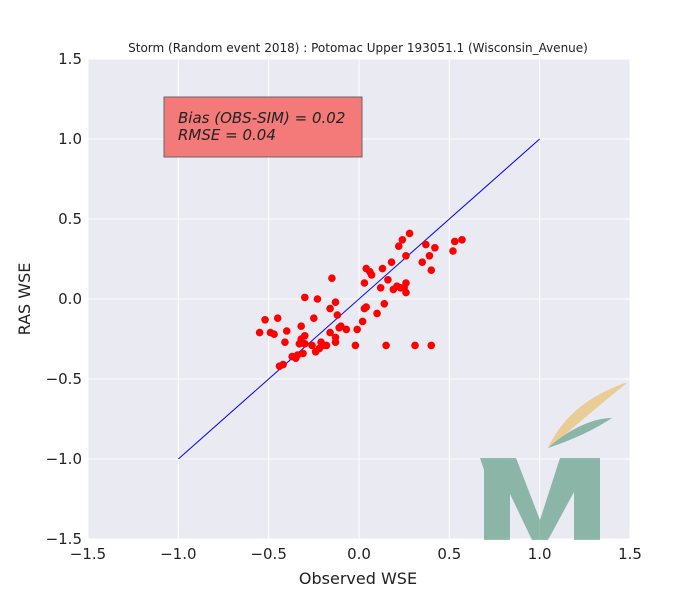 This screenshot has height=600, width=700. Describe the element at coordinates (449, 554) in the screenshot. I see `x-tick-label: 0.5` at that location.